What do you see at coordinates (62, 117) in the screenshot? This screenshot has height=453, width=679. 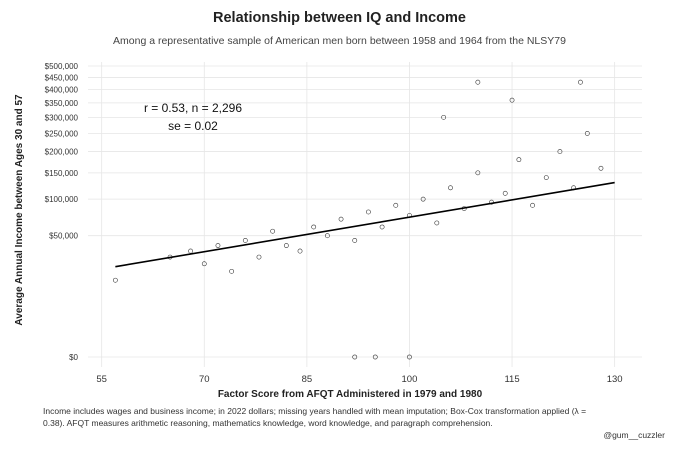 I see `y-tick-label: $300,000` at bounding box center [62, 117].